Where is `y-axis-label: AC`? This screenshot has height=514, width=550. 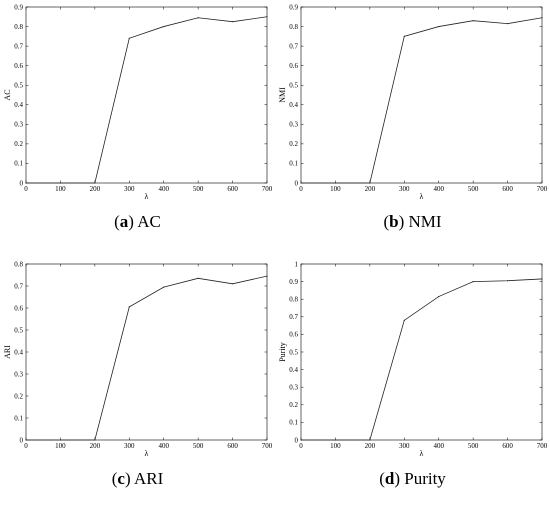
y-axis-label: AC is located at coordinates (7, 94).